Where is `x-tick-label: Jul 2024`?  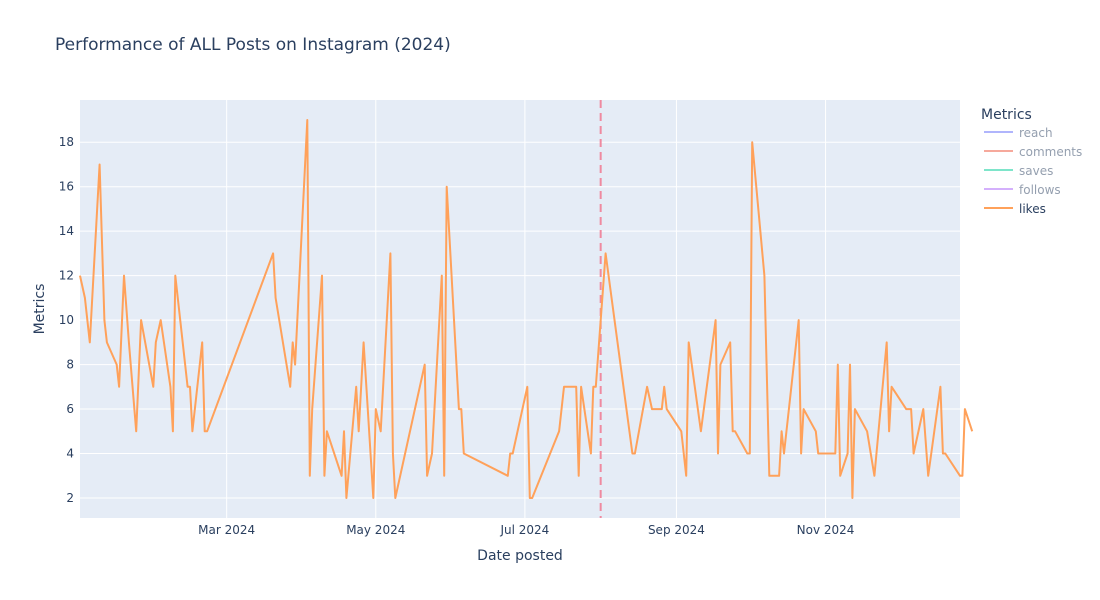 x-tick-label: Jul 2024 is located at coordinates (524, 530).